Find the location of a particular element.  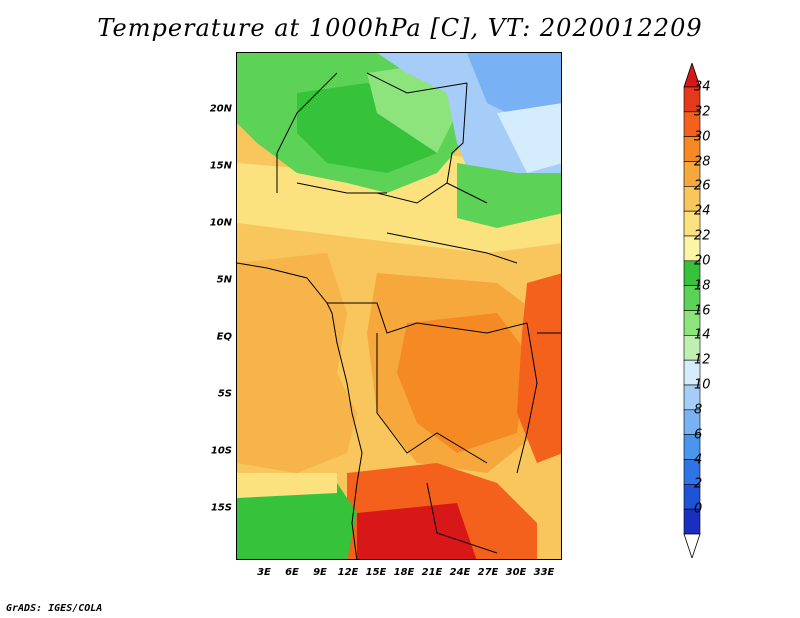

lon-label-9e: 9E is located at coordinates (320, 572).